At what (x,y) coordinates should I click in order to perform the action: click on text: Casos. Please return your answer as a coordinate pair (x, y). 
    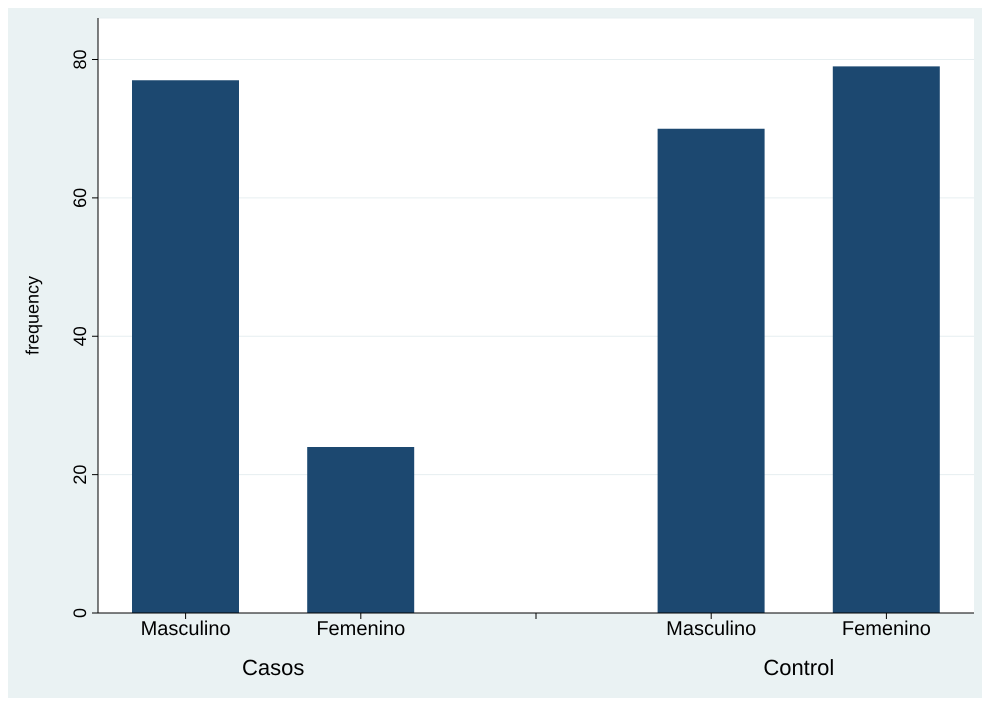
    Looking at the image, I should click on (273, 668).